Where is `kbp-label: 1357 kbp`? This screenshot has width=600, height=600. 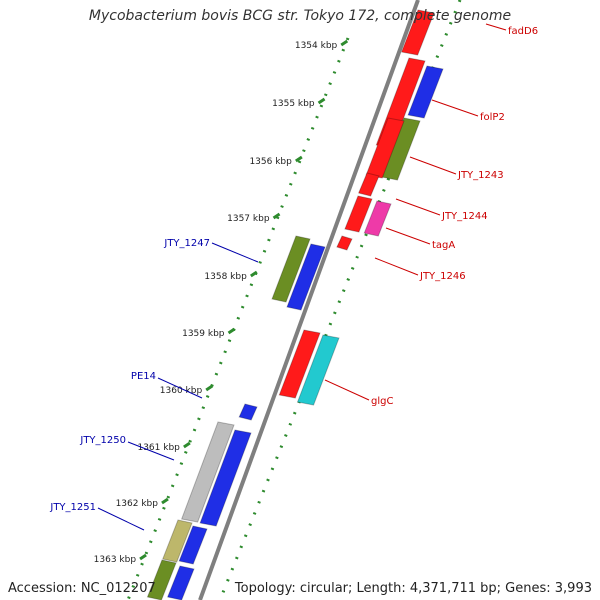 kbp-label: 1357 kbp is located at coordinates (248, 219).